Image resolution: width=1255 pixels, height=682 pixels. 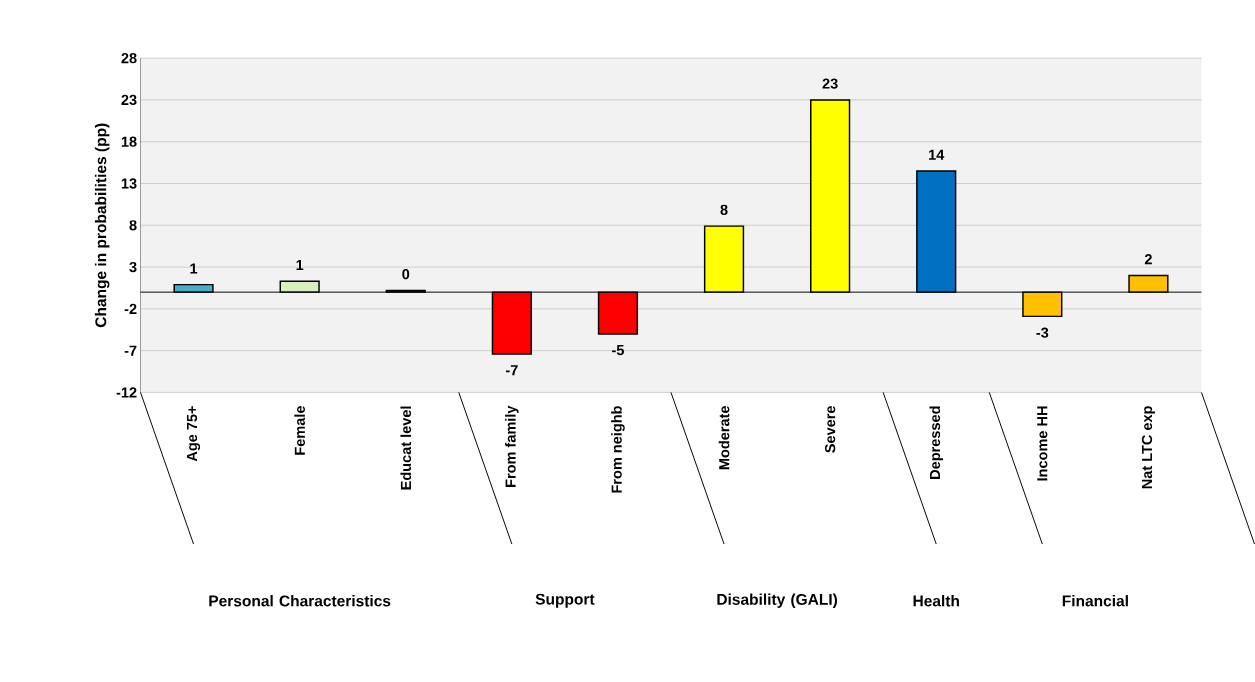 I want to click on y-tick-label: 3, so click(x=133, y=267).